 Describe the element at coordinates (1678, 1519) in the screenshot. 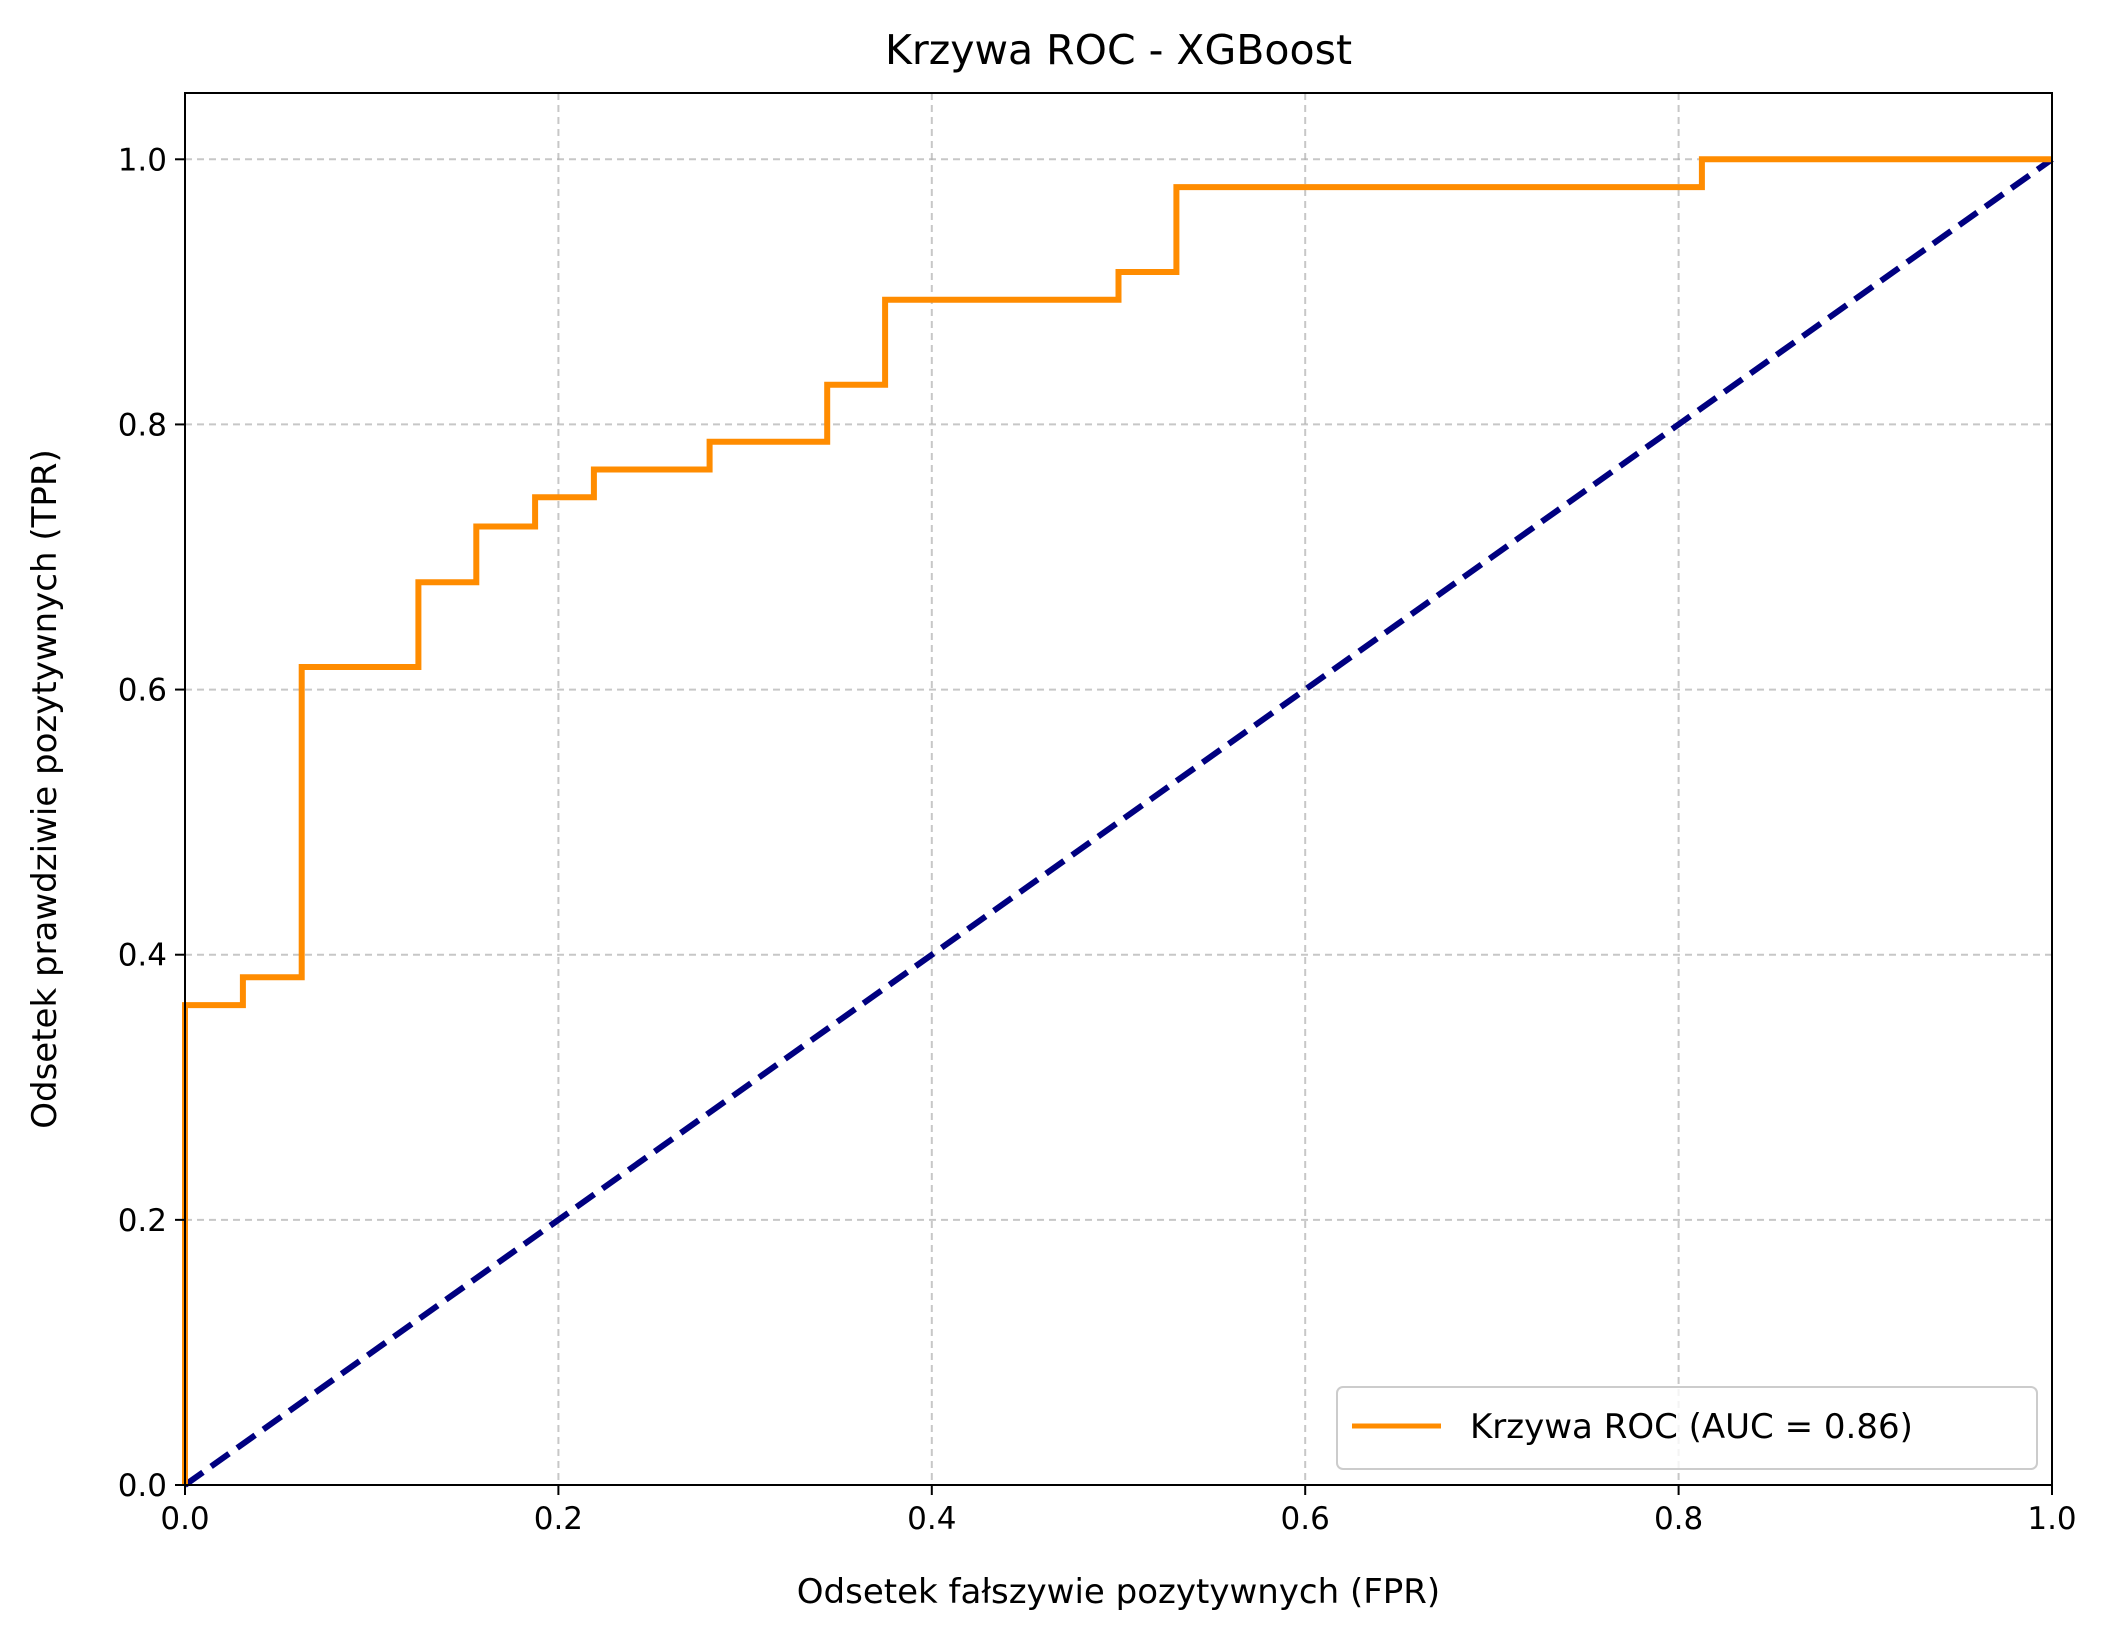

I see `x-tick-label: 0.8` at that location.